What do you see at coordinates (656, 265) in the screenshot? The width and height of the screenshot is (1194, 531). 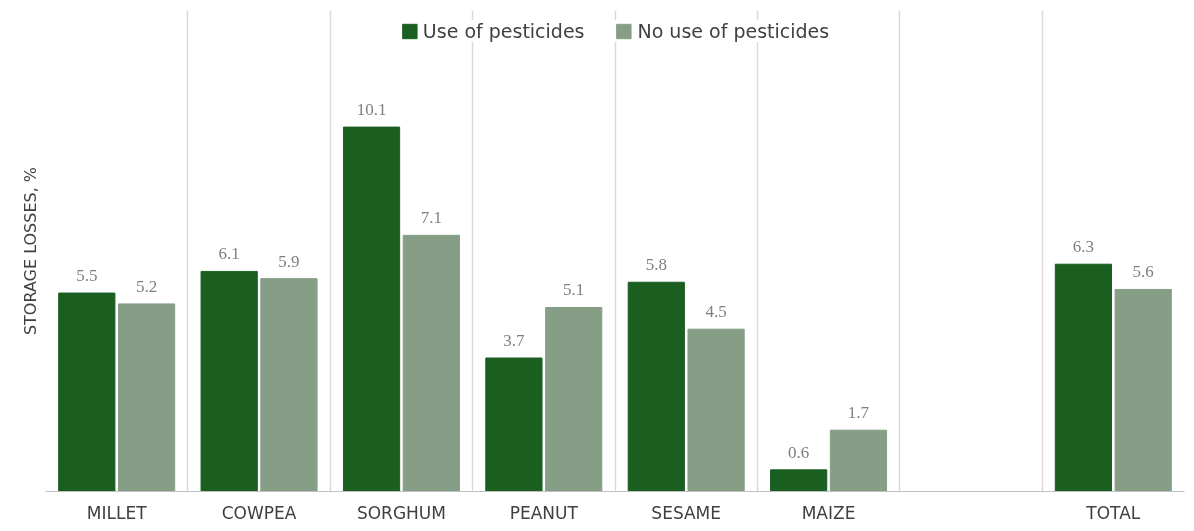 I see `data-label: 5.8` at bounding box center [656, 265].